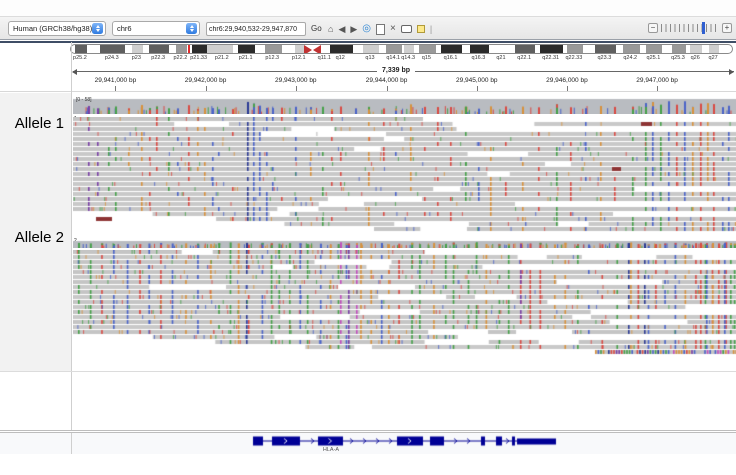 This screenshot has height=475, width=736. I want to click on span-arrow-left-icon, so click(74, 71).